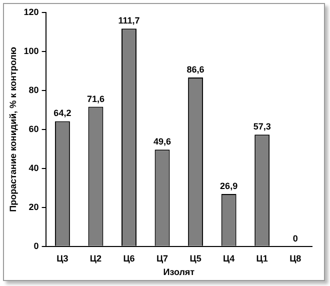  Describe the element at coordinates (162, 258) in the screenshot. I see `x-tick-label: Ц7` at that location.